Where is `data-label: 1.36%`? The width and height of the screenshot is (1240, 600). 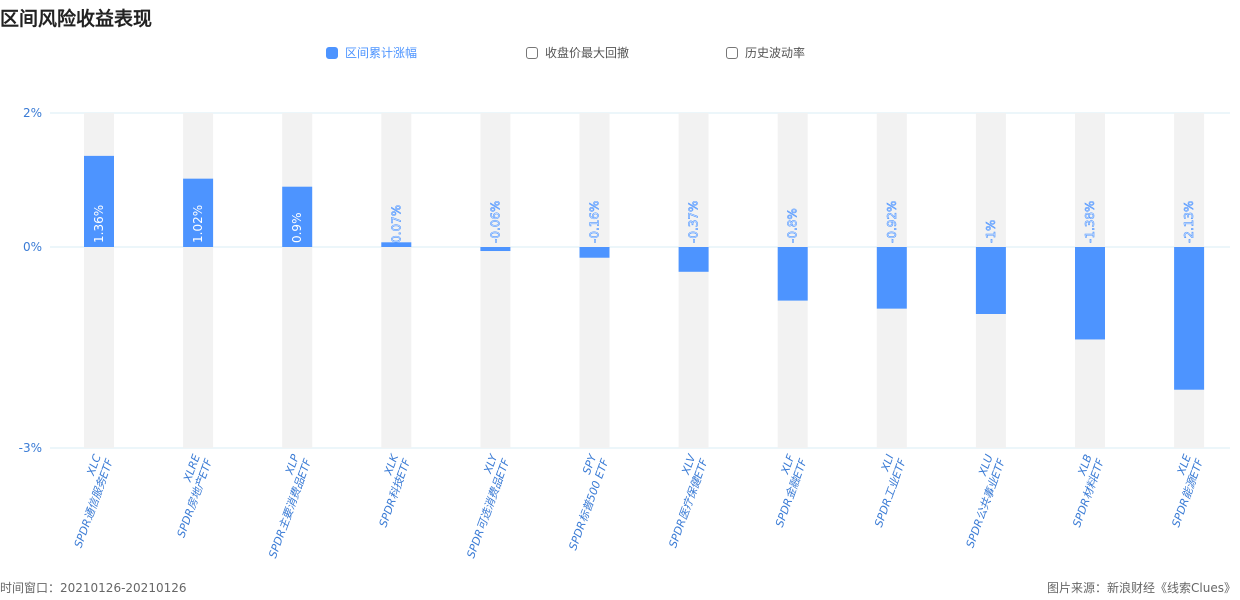
data-label: 1.36% is located at coordinates (99, 224).